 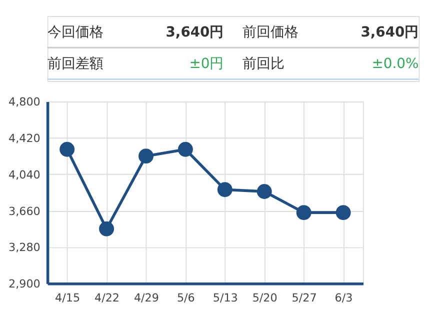 What do you see at coordinates (270, 32) in the screenshot?
I see `text: 前回価格` at bounding box center [270, 32].